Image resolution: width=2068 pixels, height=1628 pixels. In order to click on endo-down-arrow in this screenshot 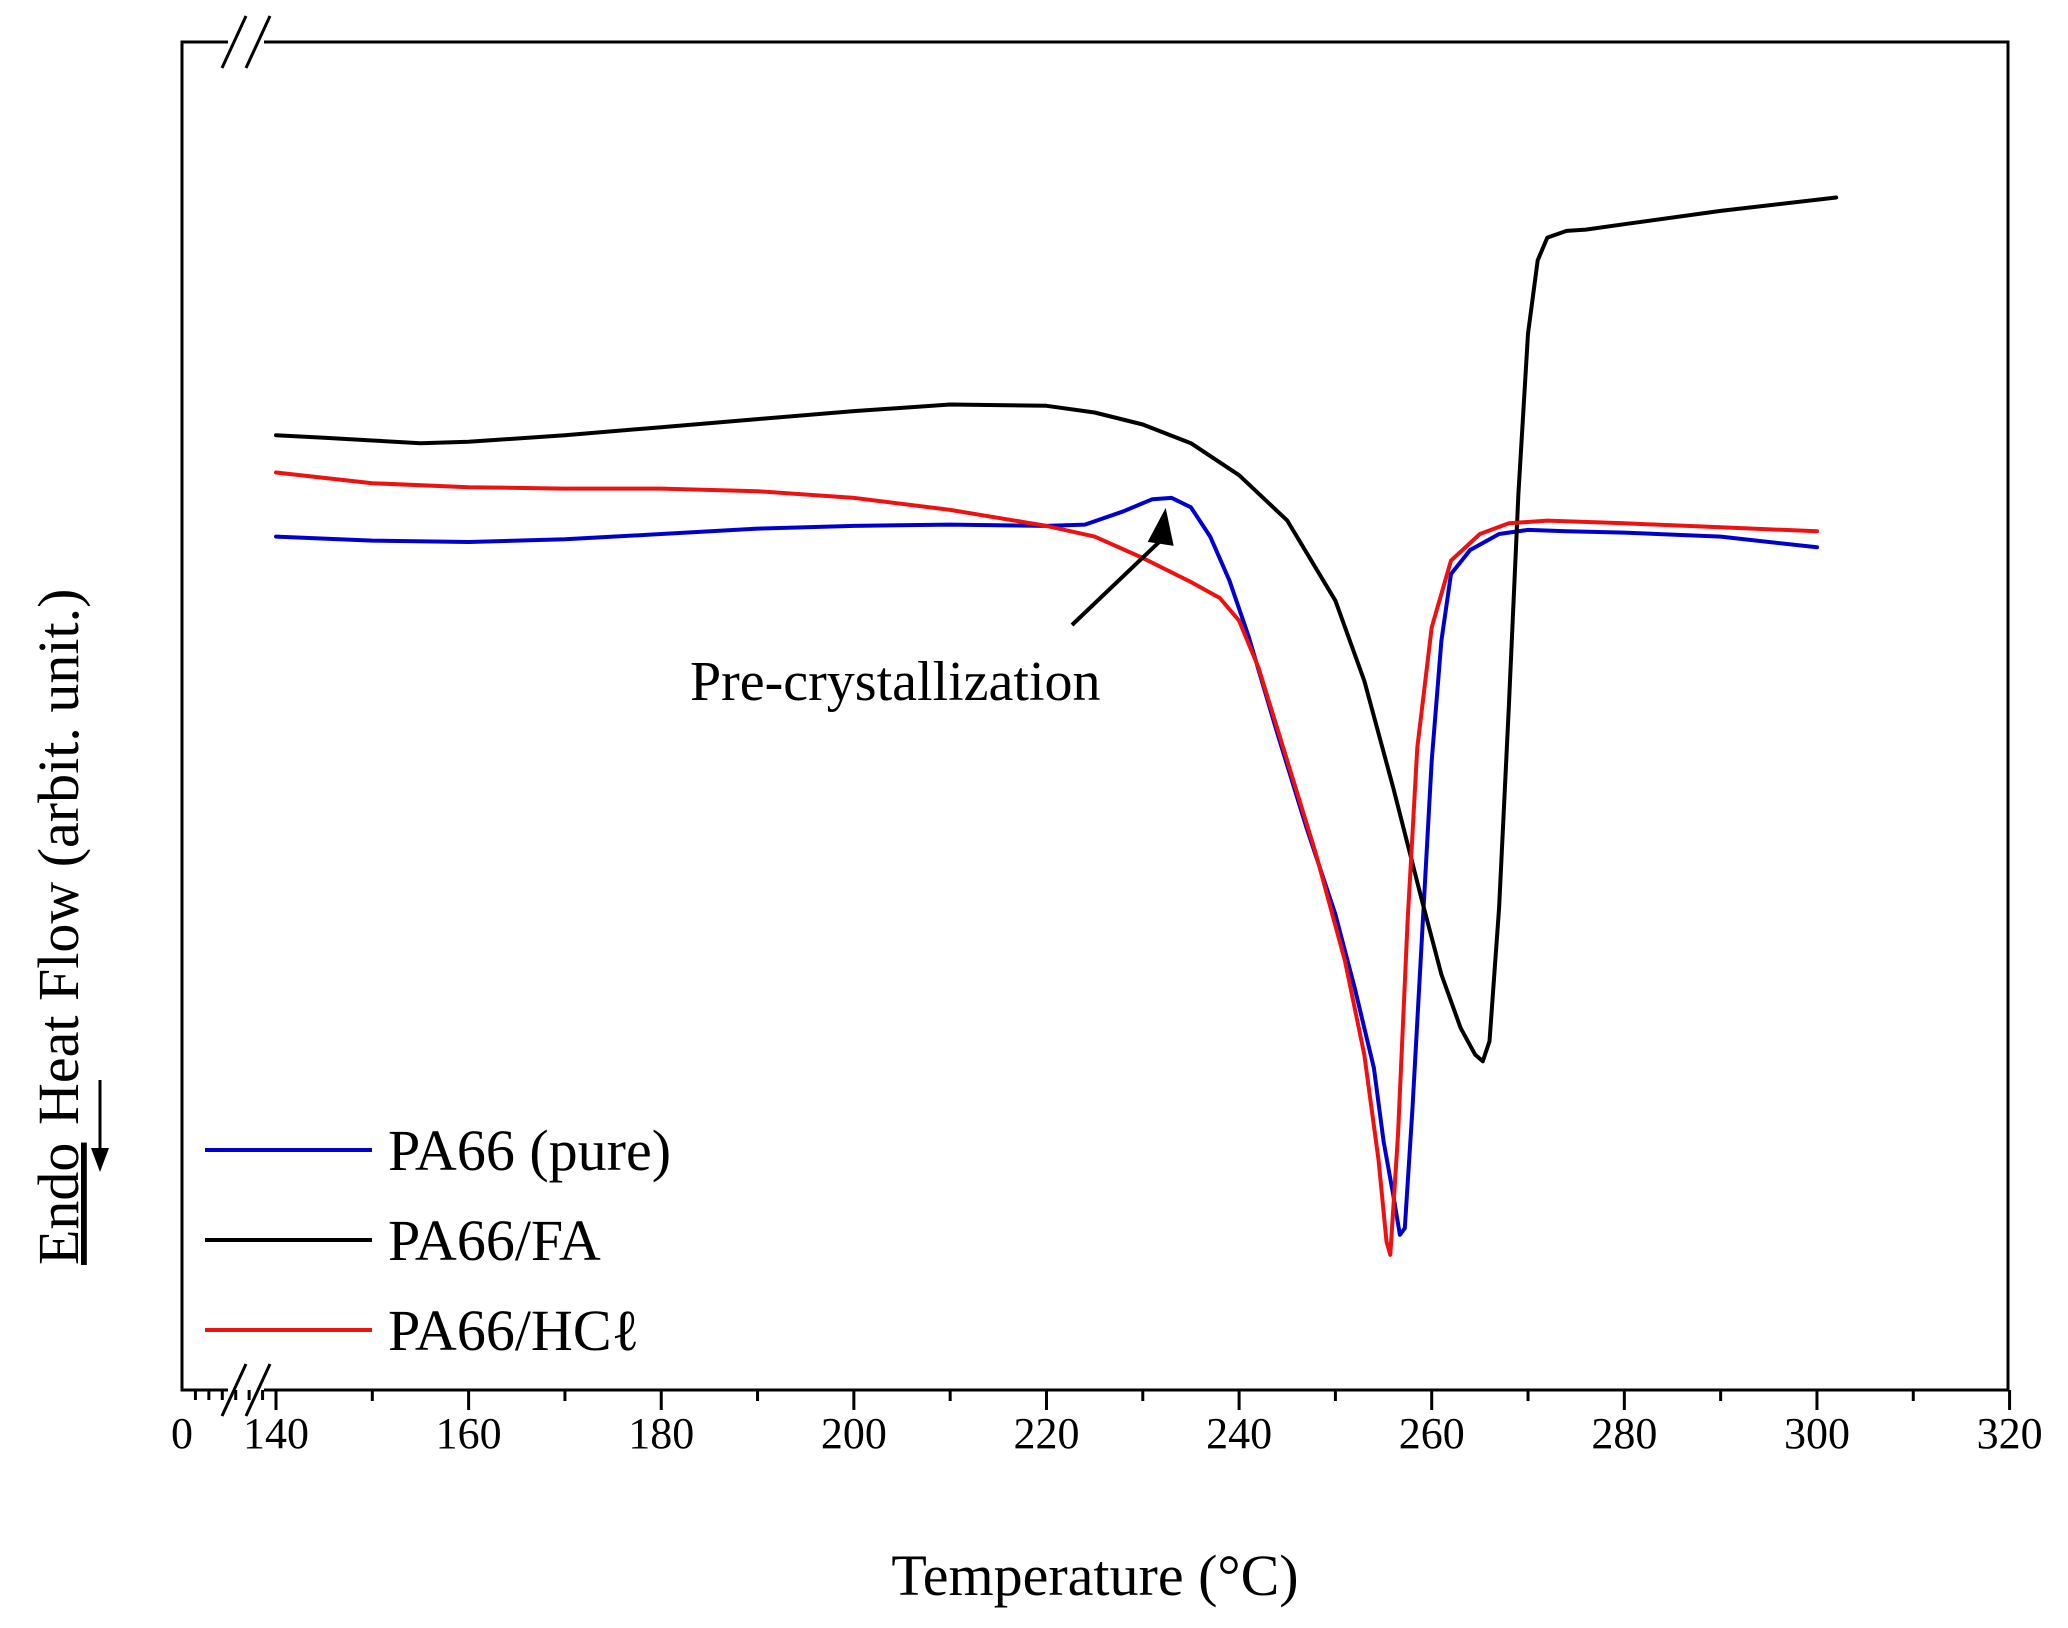, I will do `click(100, 1126)`.